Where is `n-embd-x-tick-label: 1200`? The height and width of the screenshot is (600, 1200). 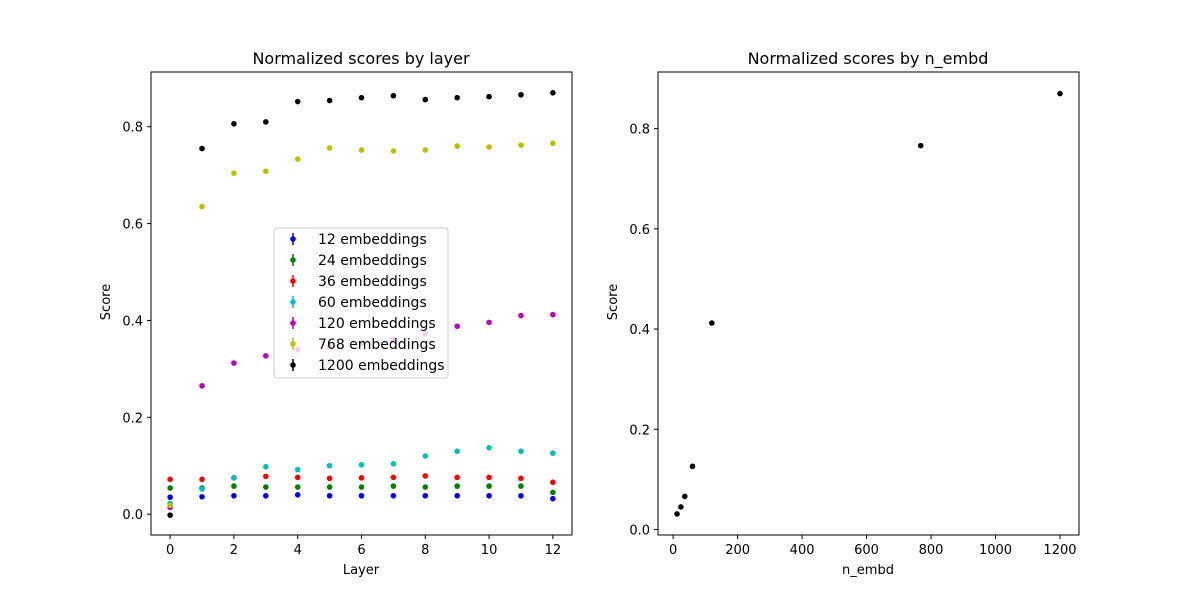 n-embd-x-tick-label: 1200 is located at coordinates (1059, 550).